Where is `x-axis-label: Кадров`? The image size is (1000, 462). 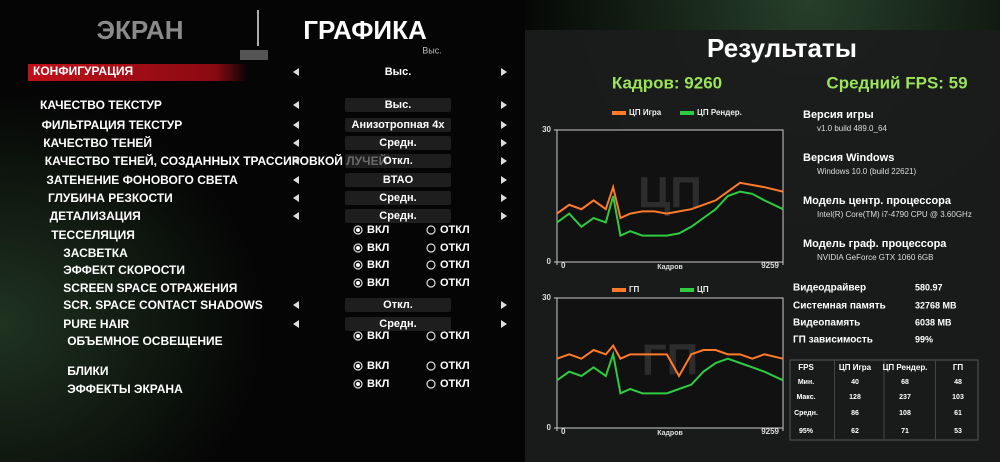
x-axis-label: Кадров is located at coordinates (670, 267).